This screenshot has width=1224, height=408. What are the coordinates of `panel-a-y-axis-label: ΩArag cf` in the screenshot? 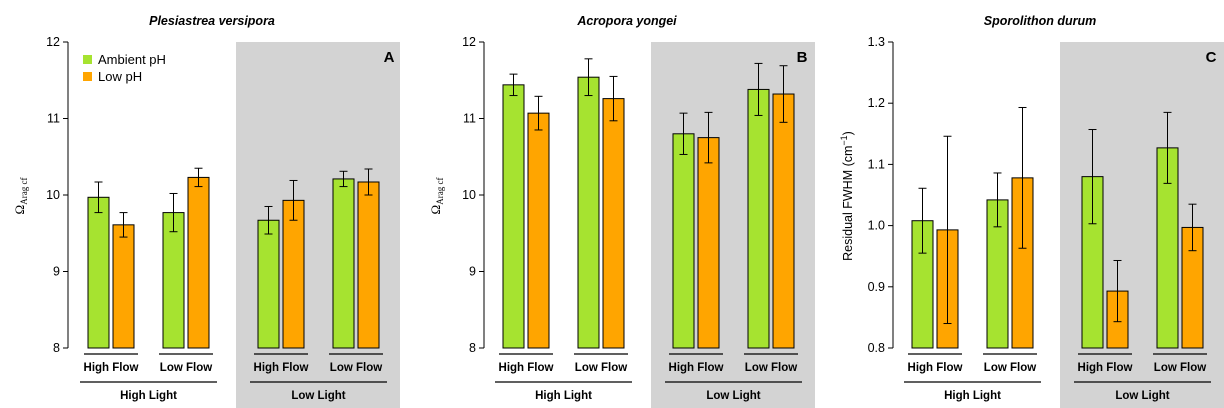 It's located at (20, 196).